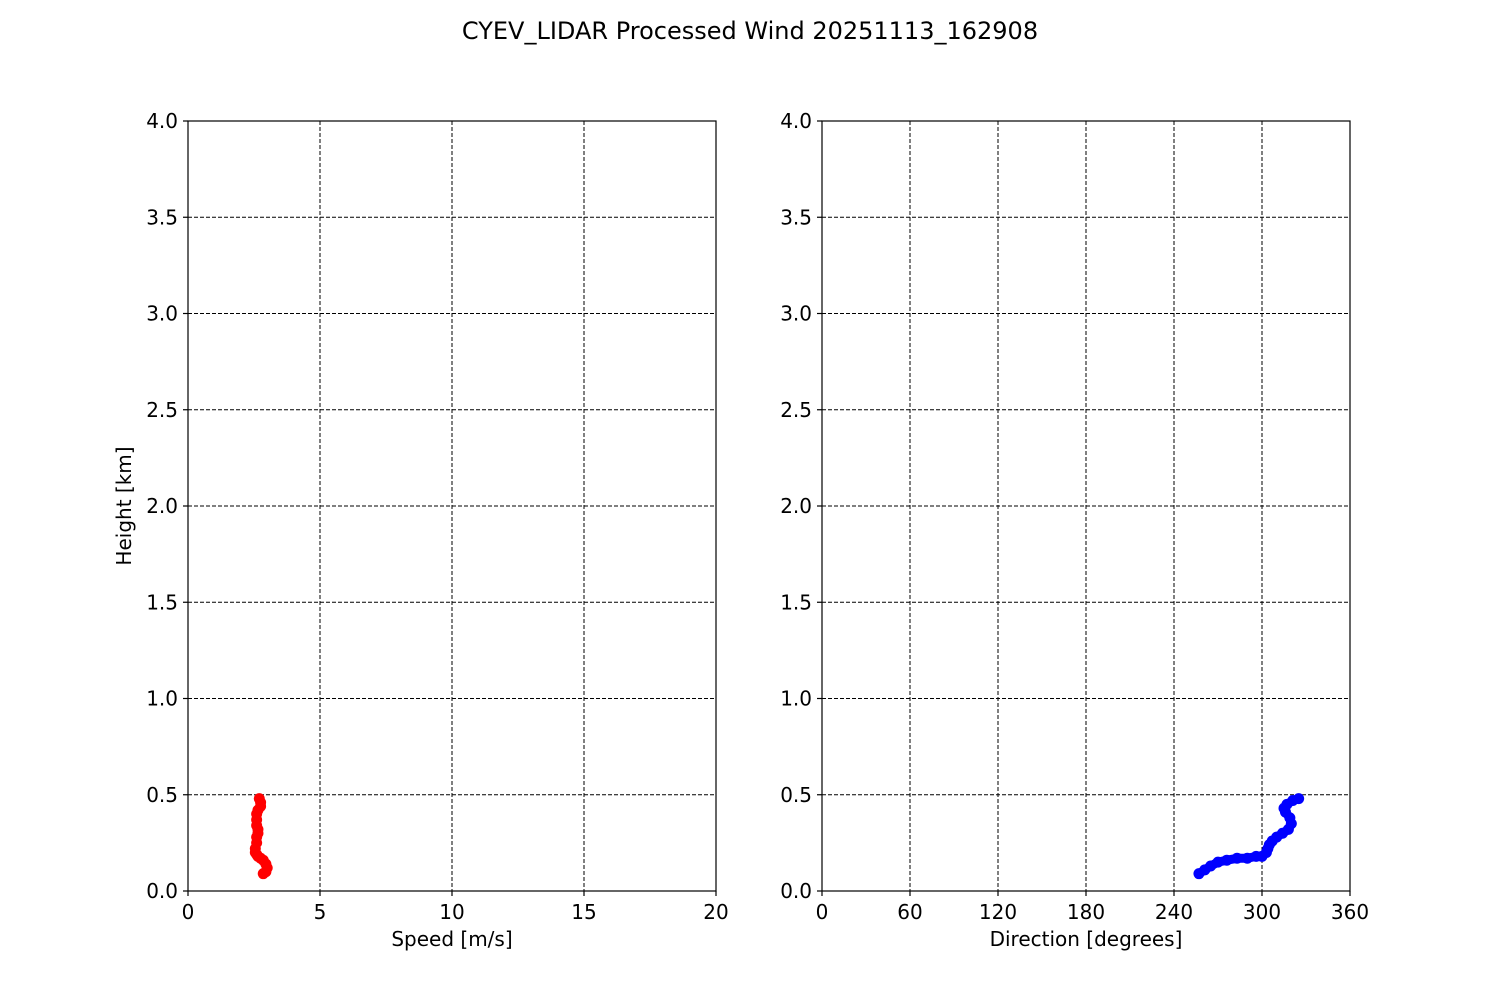 This screenshot has width=1500, height=1000. I want to click on speed-y-tick-label: 3.5, so click(162, 217).